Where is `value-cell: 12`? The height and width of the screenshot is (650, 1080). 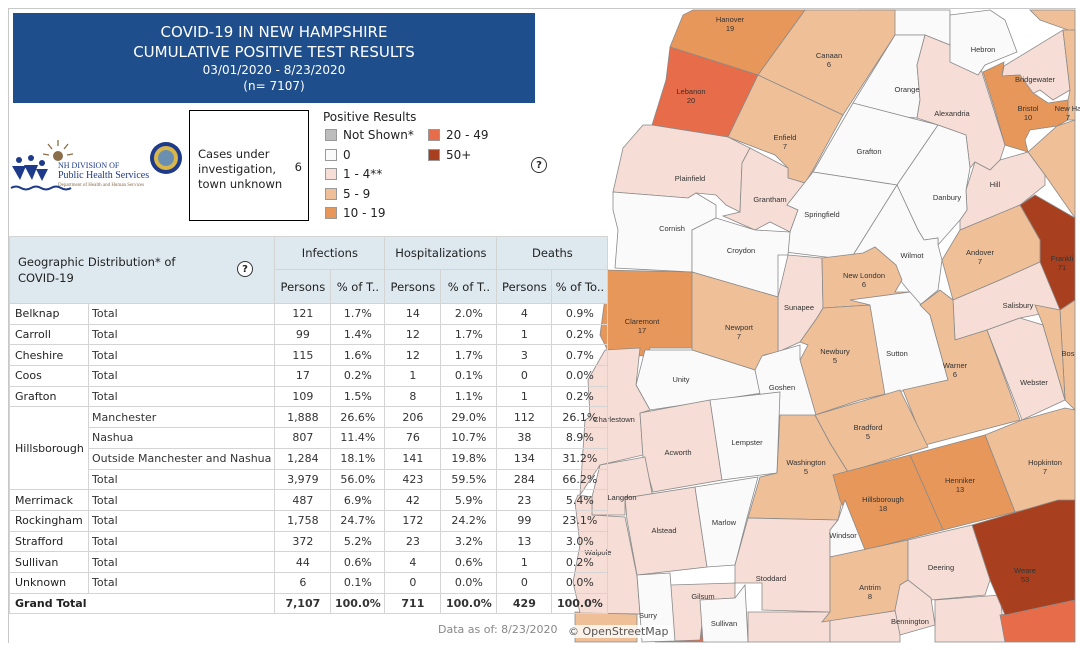 value-cell: 12 is located at coordinates (413, 334).